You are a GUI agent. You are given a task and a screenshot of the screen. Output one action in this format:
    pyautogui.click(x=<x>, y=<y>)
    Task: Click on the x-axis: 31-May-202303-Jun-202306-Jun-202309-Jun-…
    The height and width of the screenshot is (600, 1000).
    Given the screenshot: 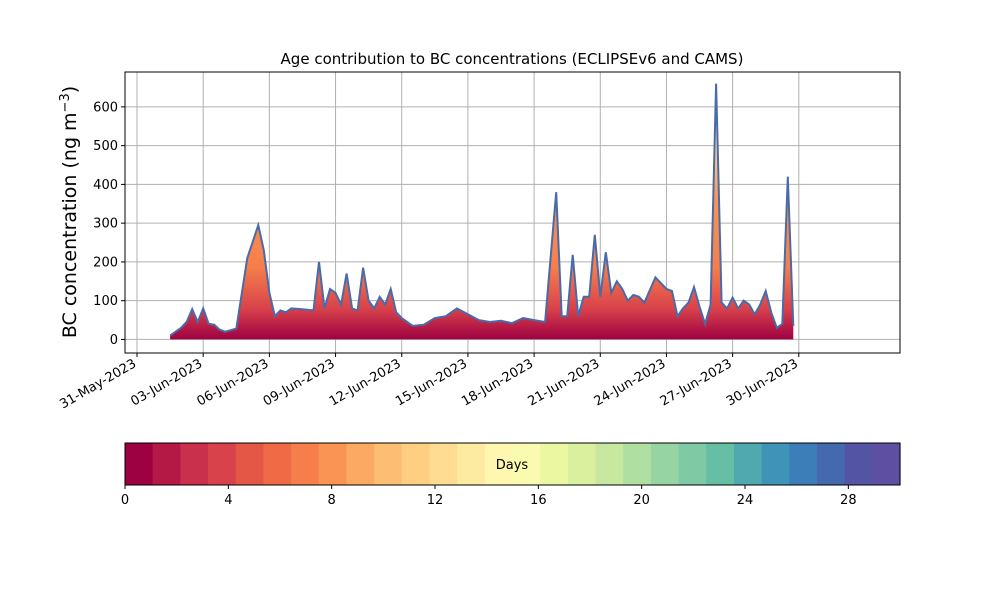 What is the action you would take?
    pyautogui.click(x=429, y=382)
    